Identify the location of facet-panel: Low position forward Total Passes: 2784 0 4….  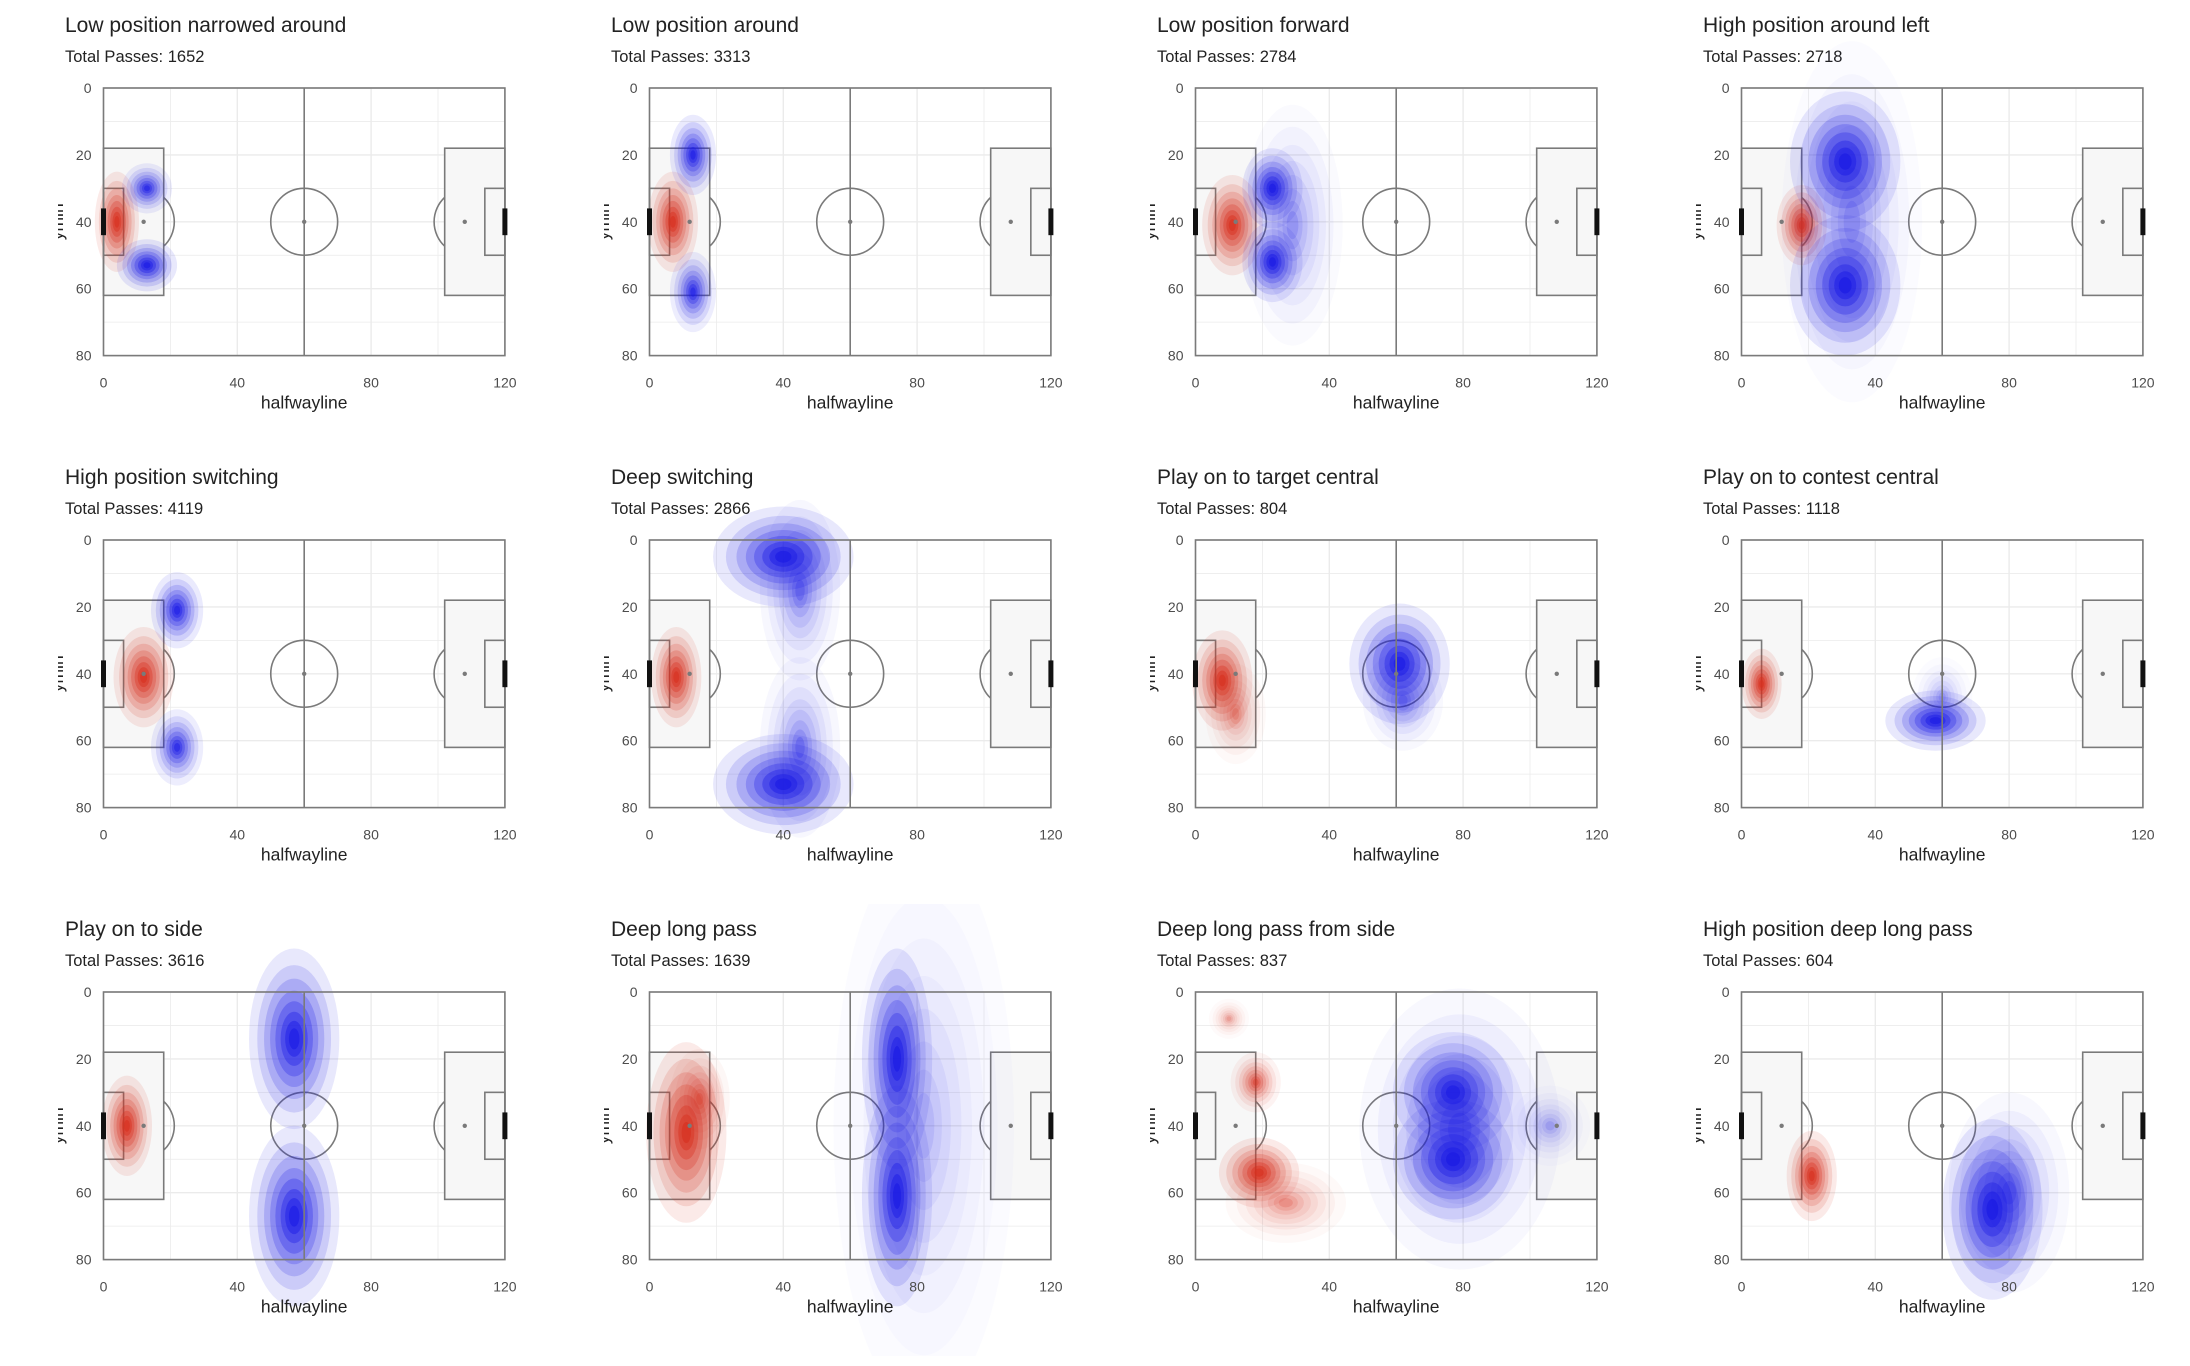
(1379, 213).